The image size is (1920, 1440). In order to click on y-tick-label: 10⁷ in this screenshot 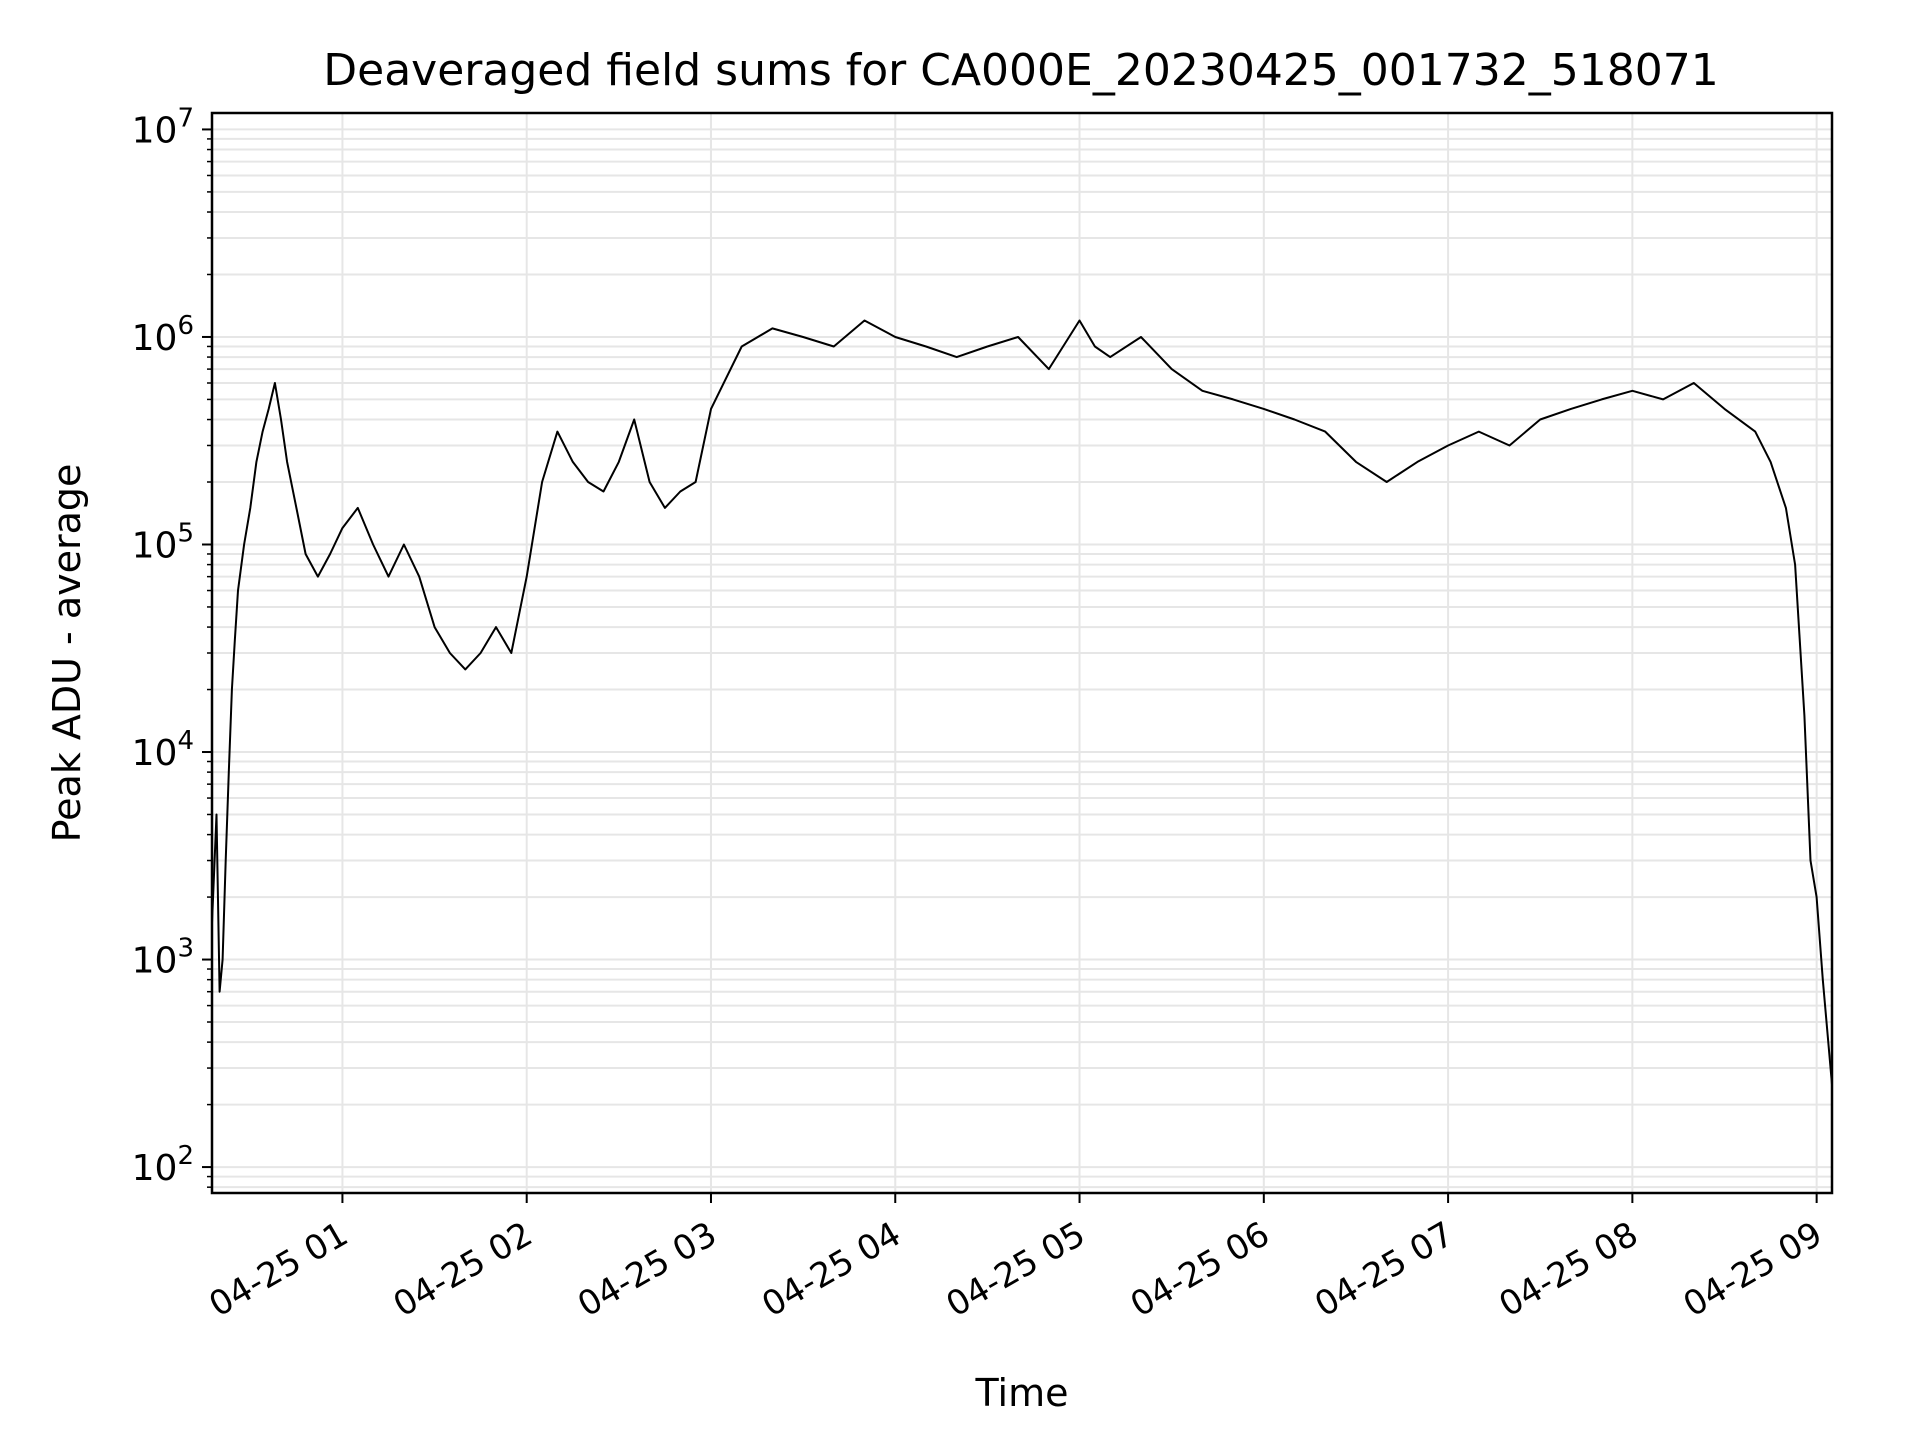, I will do `click(163, 127)`.